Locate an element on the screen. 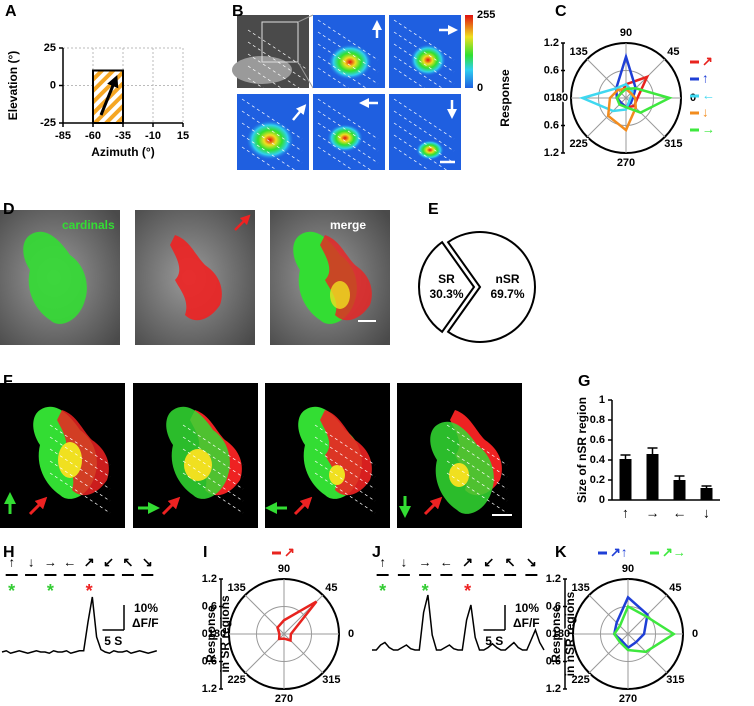 This screenshot has height=706, width=754. y-axis-label: Elevation (°) is located at coordinates (13, 85).